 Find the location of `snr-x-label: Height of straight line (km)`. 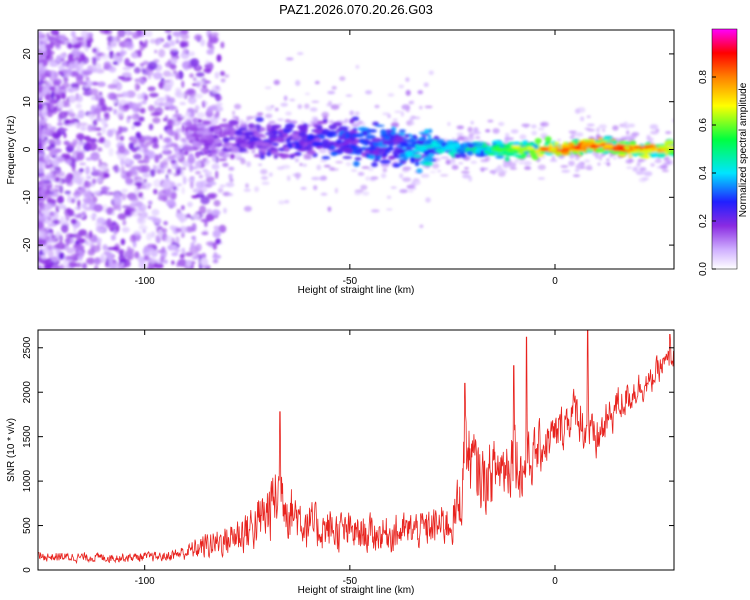

snr-x-label: Height of straight line (km) is located at coordinates (356, 590).